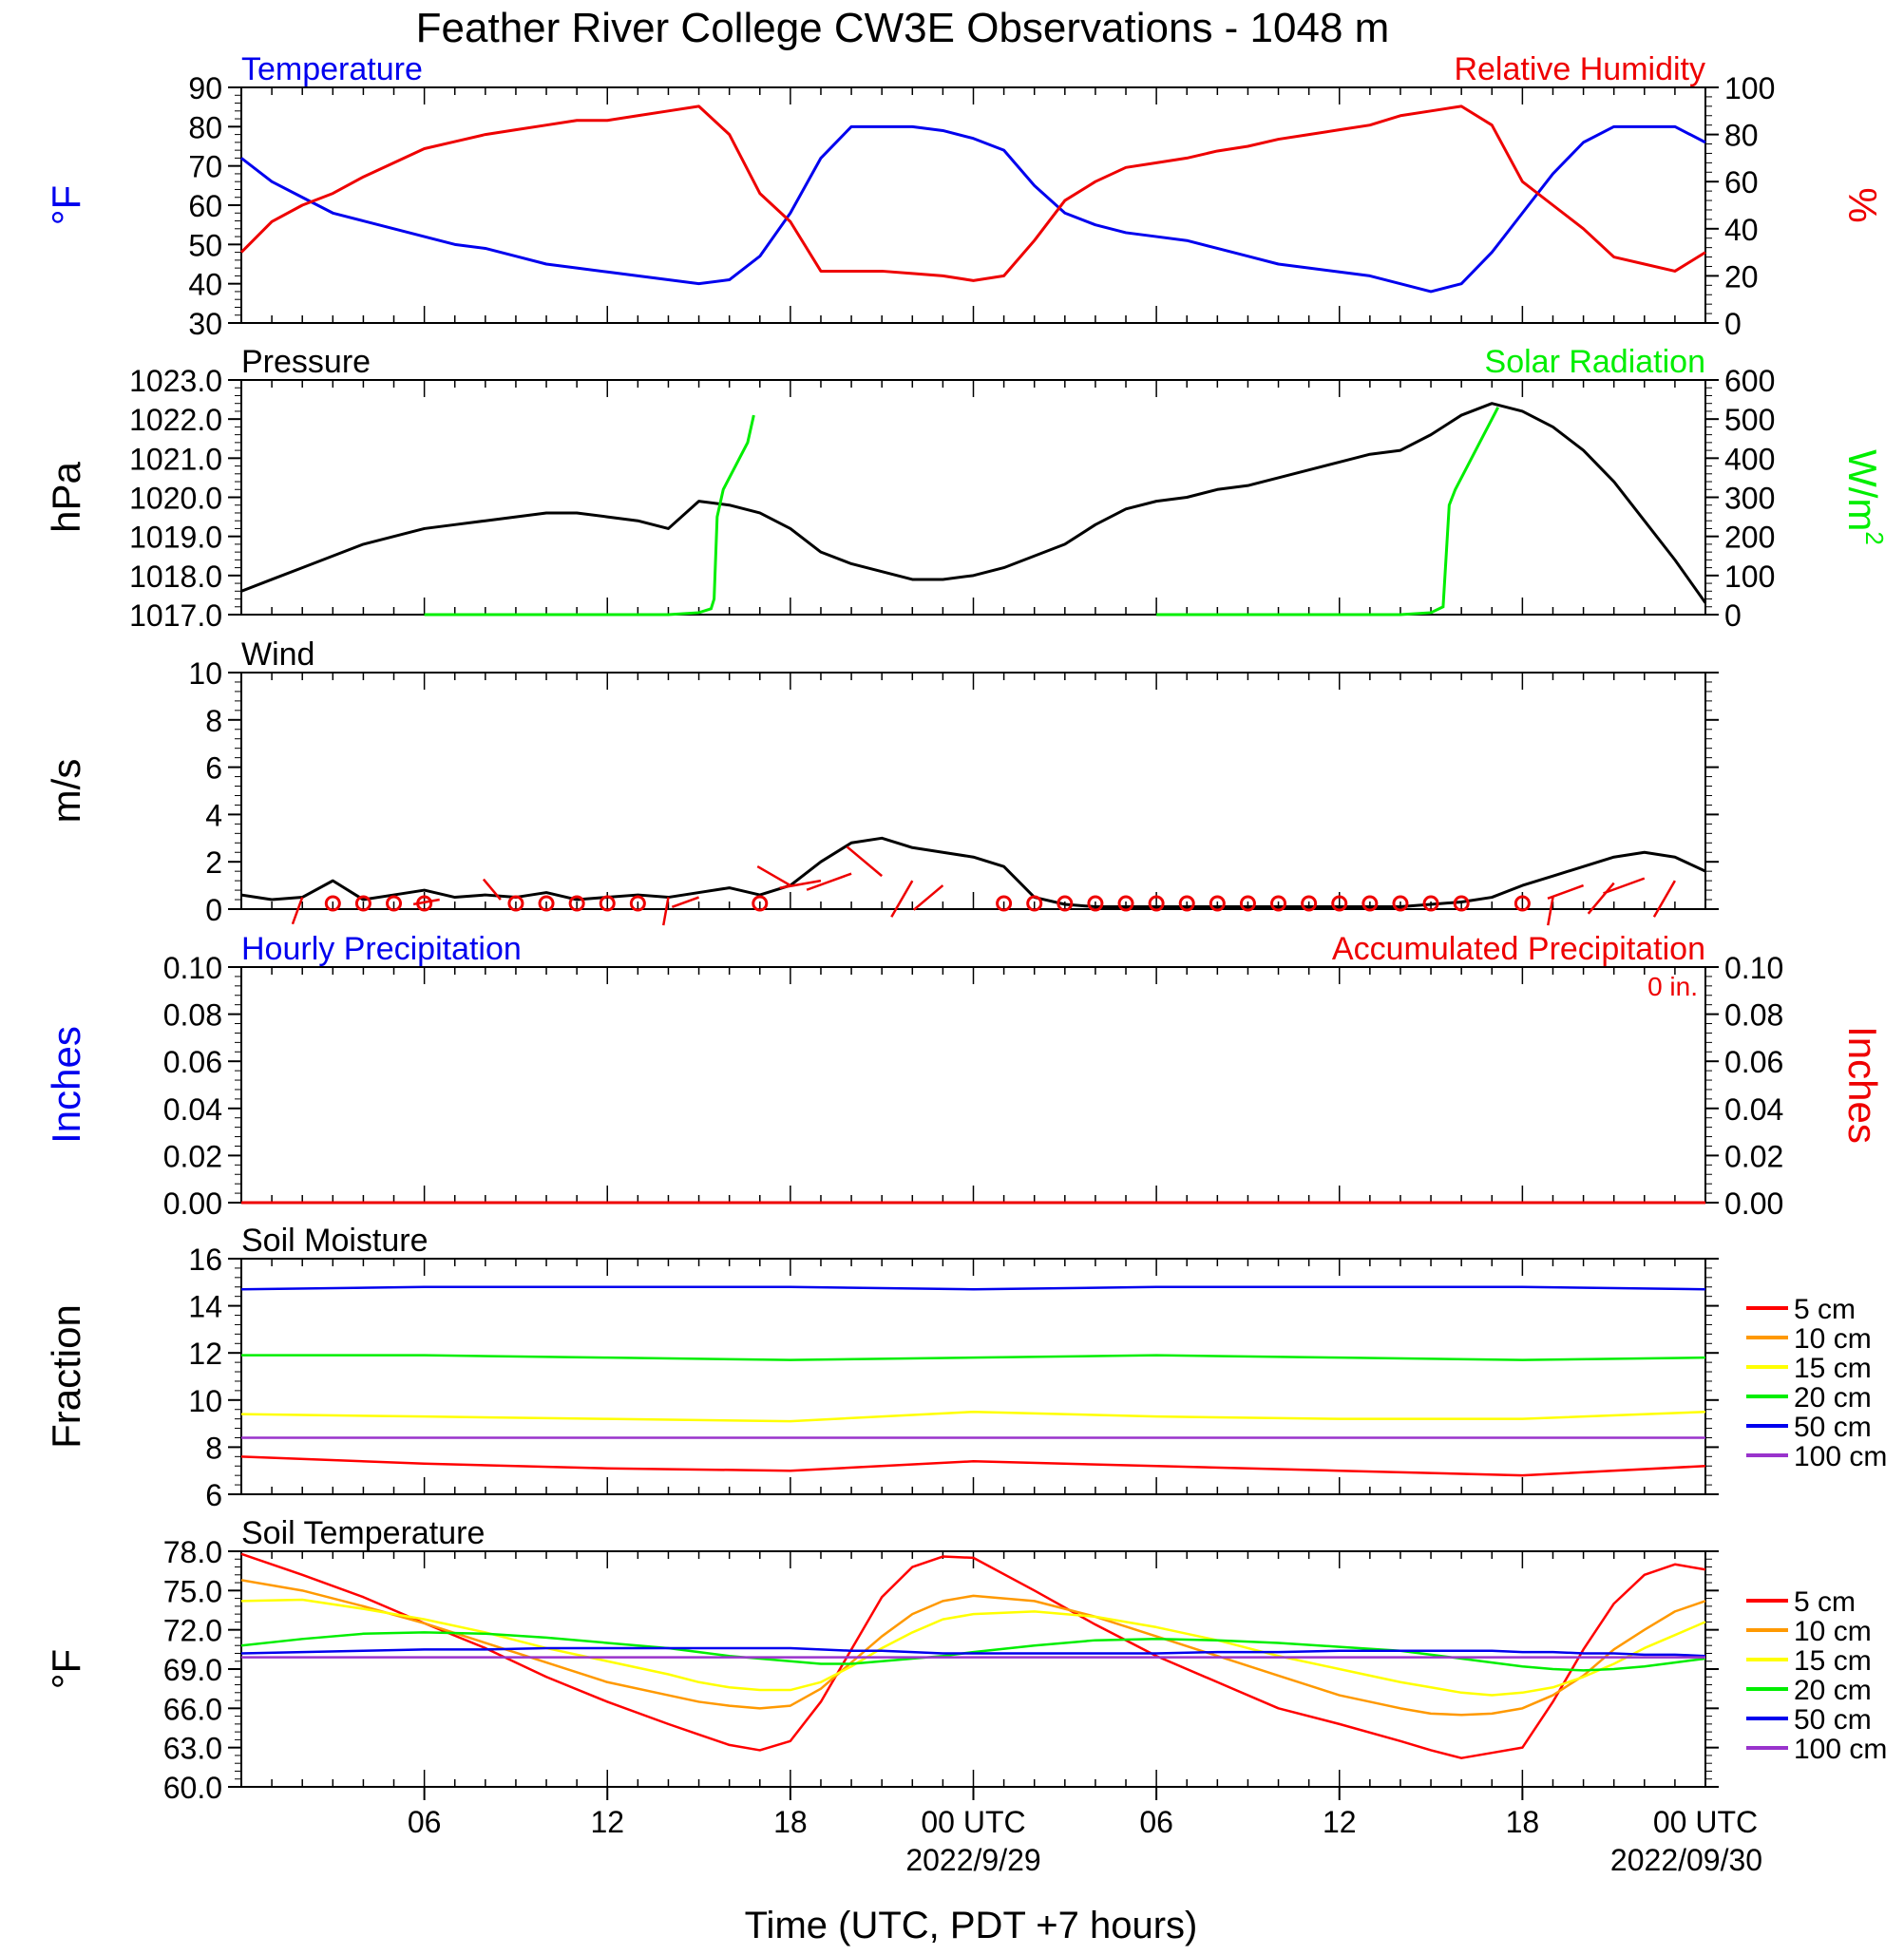  What do you see at coordinates (1863, 1085) in the screenshot?
I see `y2-axis-label-main: Inches` at bounding box center [1863, 1085].